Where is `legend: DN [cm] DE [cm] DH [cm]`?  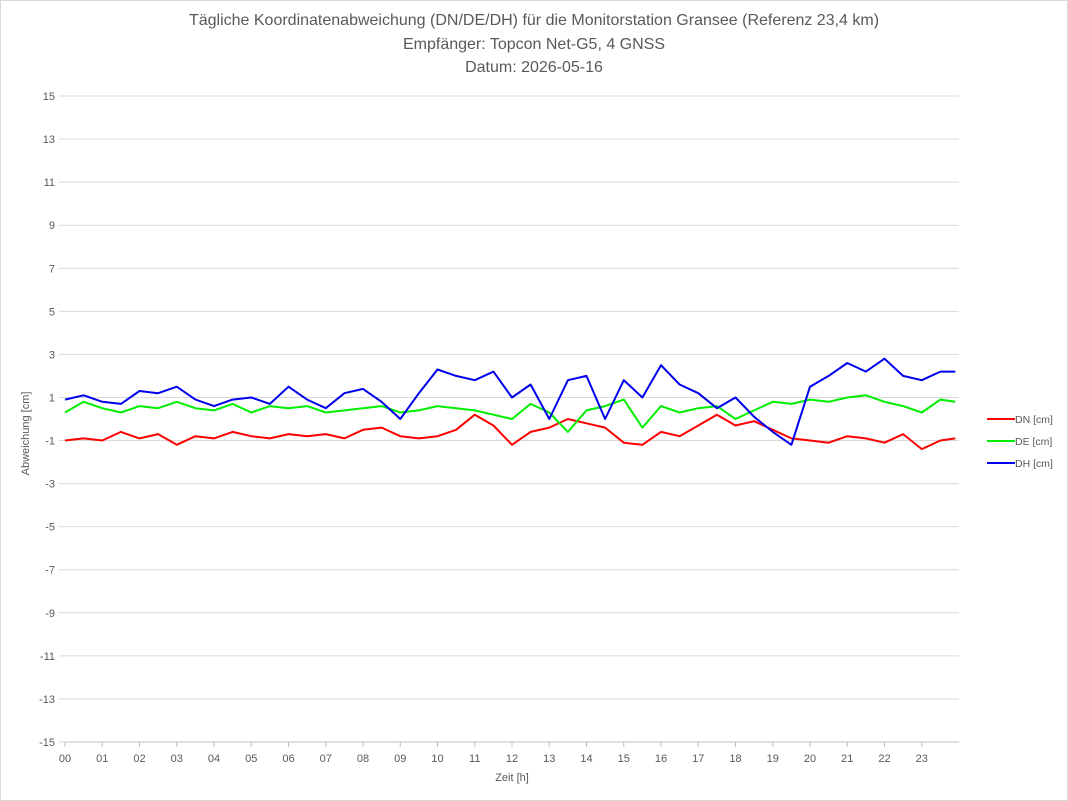
legend: DN [cm] DE [cm] DH [cm] is located at coordinates (1020, 442).